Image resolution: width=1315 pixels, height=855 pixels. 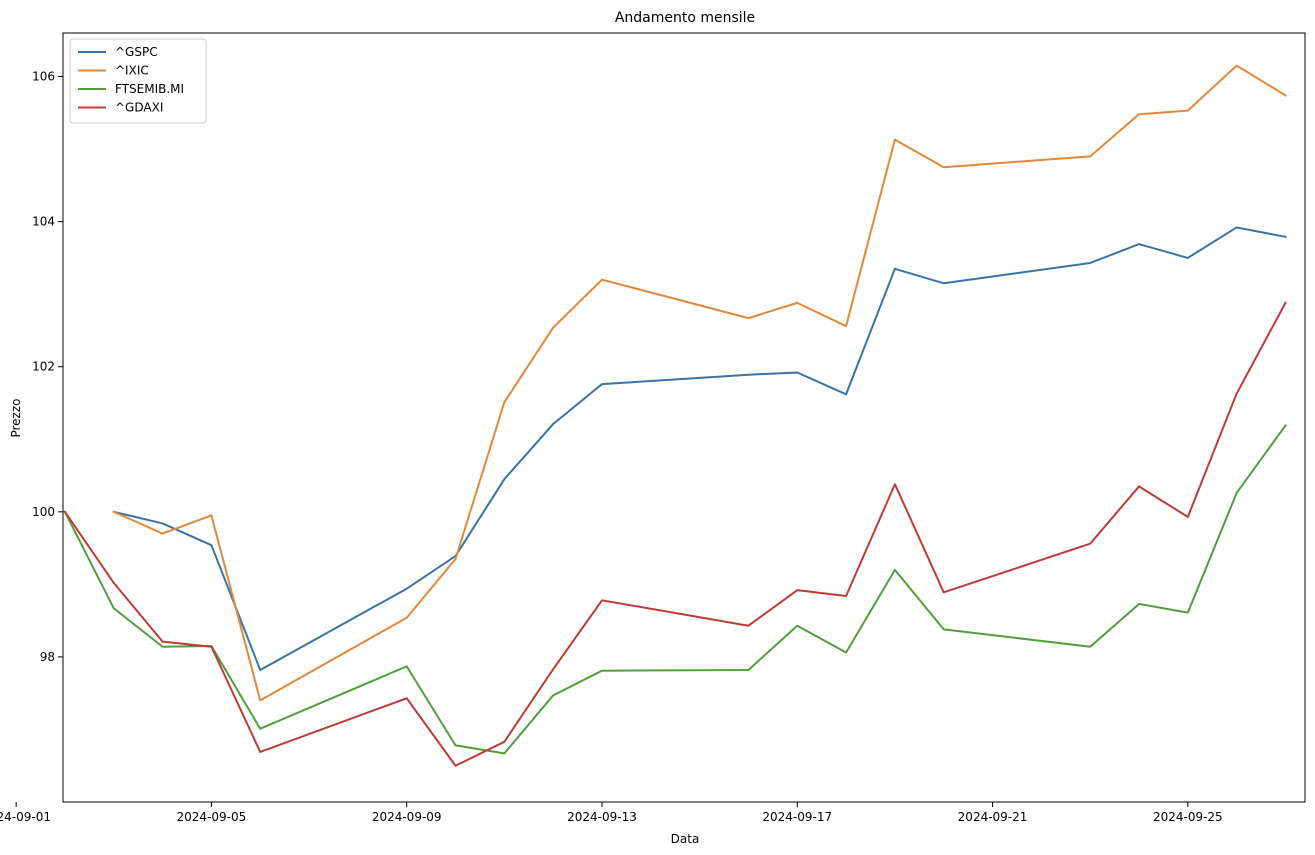 What do you see at coordinates (149, 89) in the screenshot?
I see `legend-label: FTSEMIB.MI` at bounding box center [149, 89].